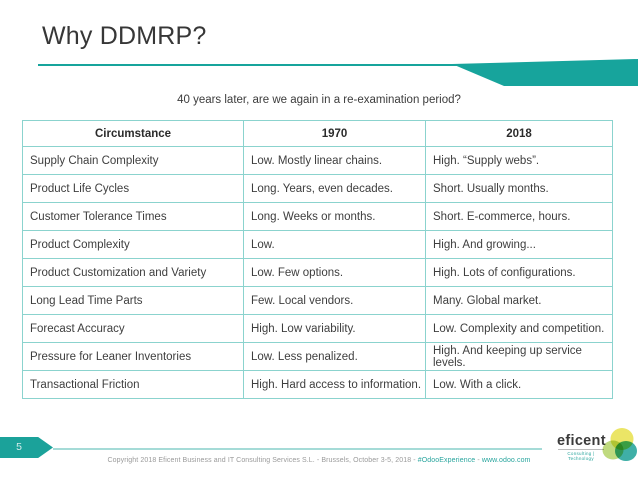 The image size is (638, 478). What do you see at coordinates (133, 384) in the screenshot?
I see `table-cell: Transactional Friction` at bounding box center [133, 384].